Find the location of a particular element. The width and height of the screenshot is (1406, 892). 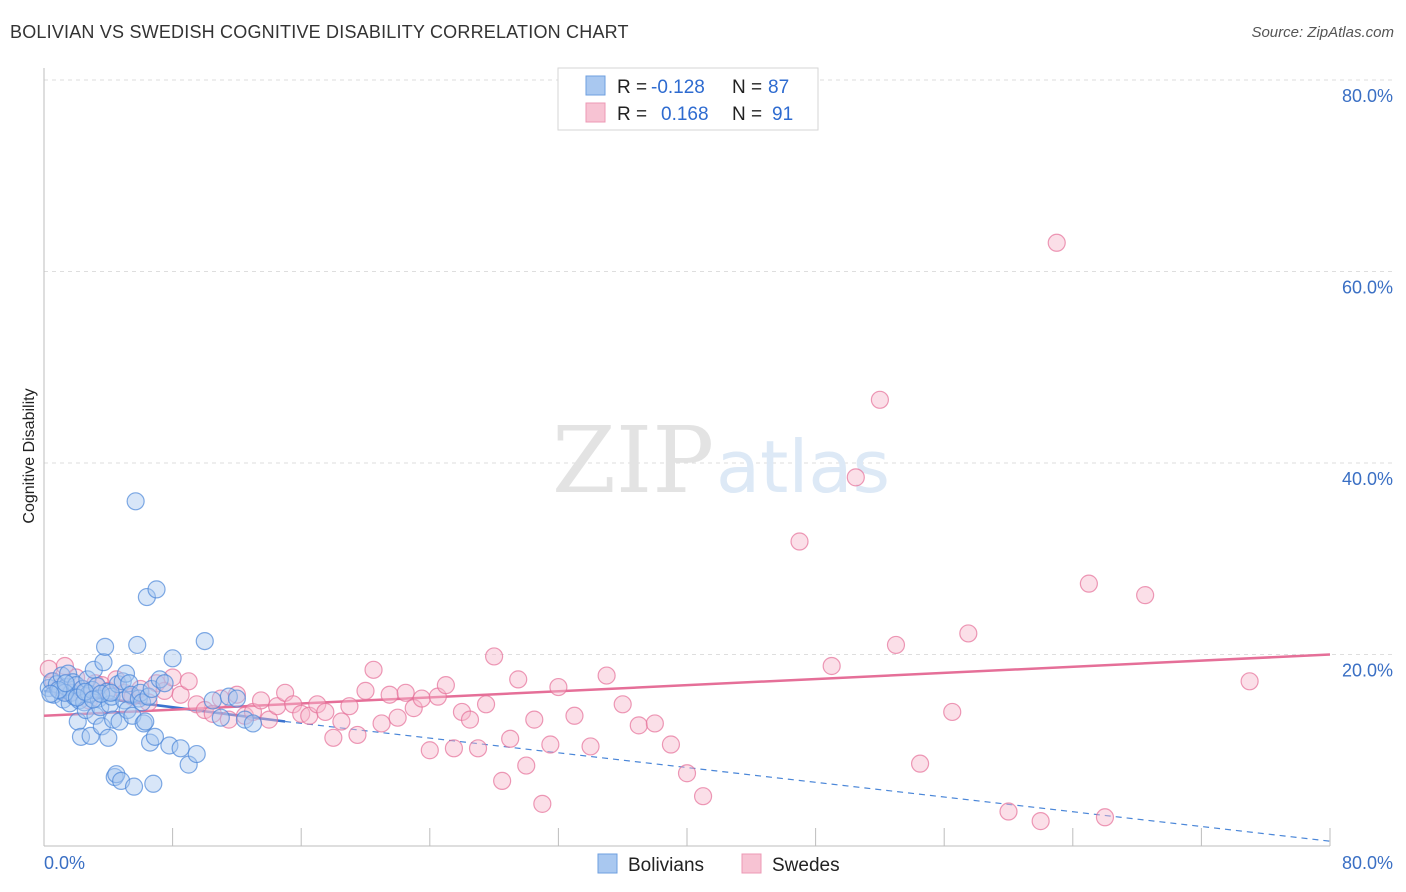

y-tick-label-80: 80.0% is located at coordinates (1367, 96).